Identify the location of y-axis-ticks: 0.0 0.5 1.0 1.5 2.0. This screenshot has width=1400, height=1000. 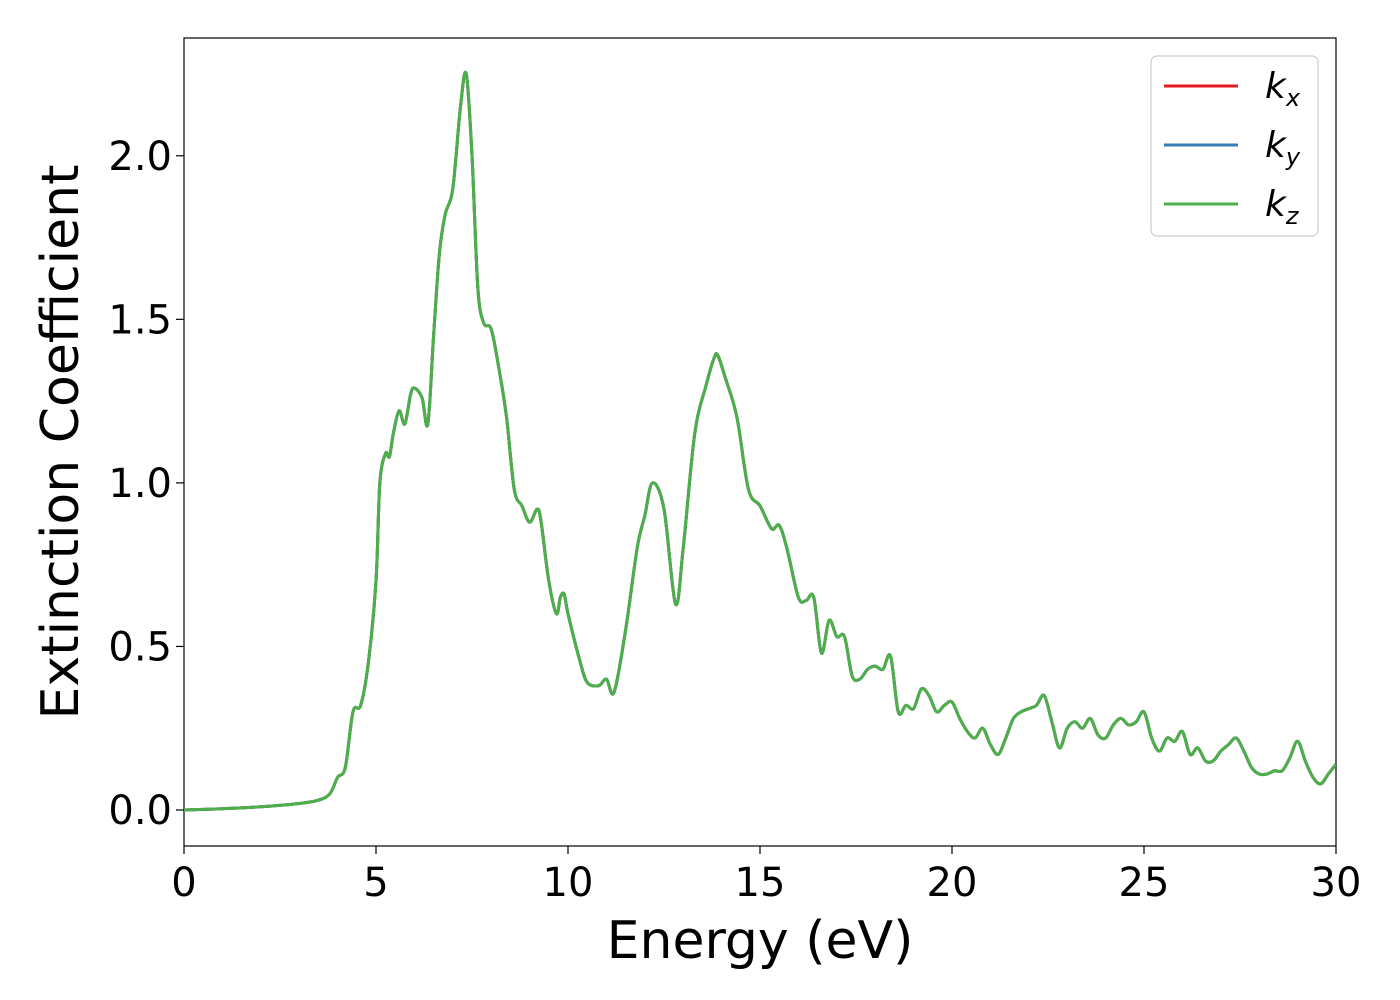
(146, 484).